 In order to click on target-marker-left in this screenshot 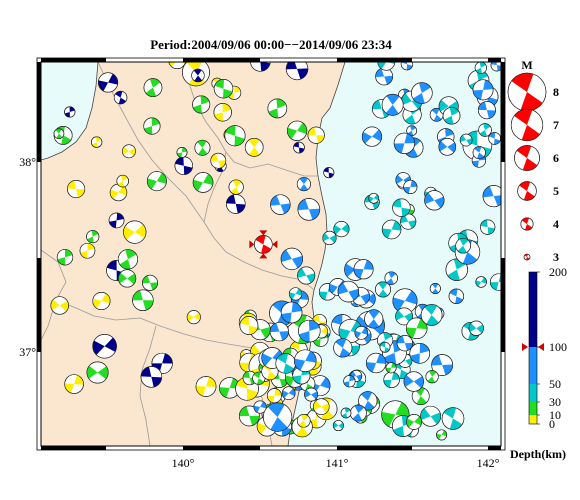, I will do `click(252, 244)`.